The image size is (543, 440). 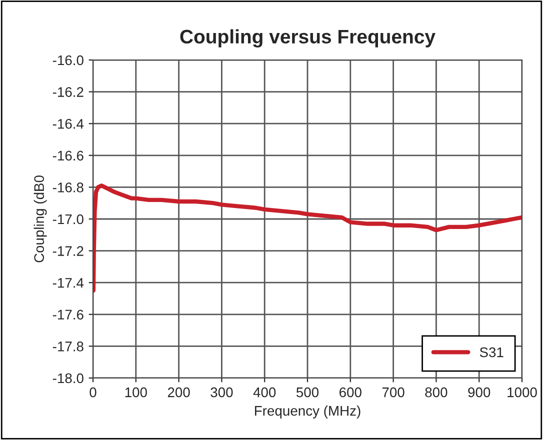 What do you see at coordinates (393, 392) in the screenshot?
I see `x-tick-label: 700` at bounding box center [393, 392].